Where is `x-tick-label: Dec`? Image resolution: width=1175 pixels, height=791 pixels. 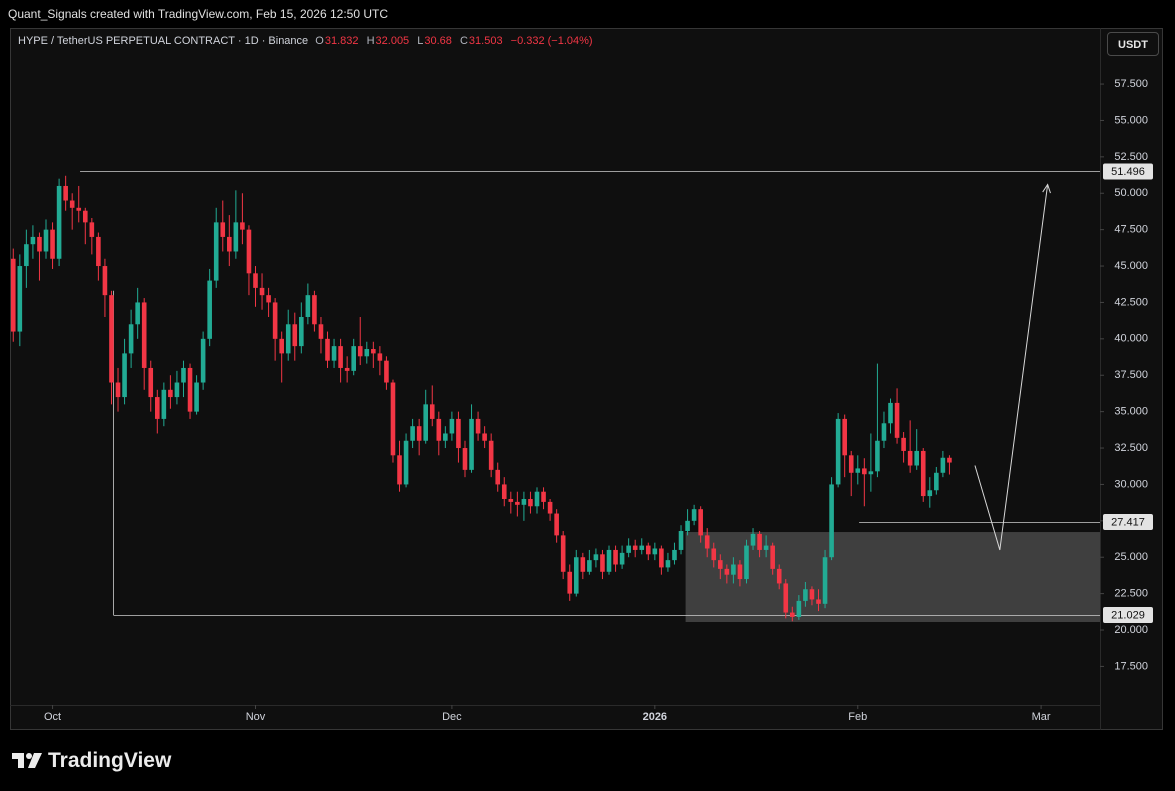 x-tick-label: Dec is located at coordinates (452, 717).